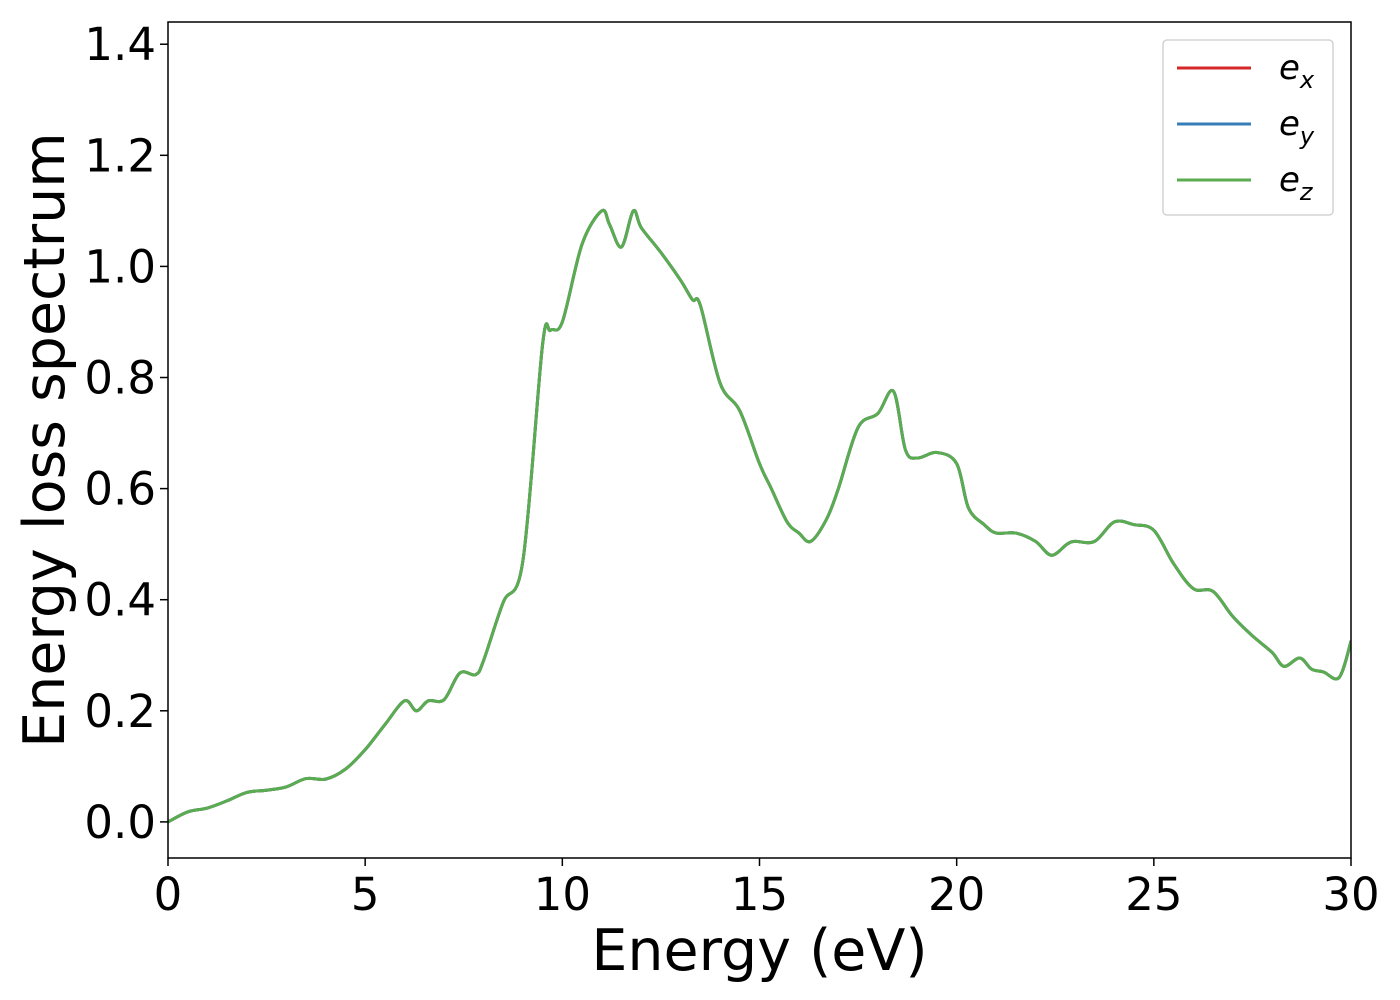 This screenshot has width=1400, height=1000. What do you see at coordinates (365, 894) in the screenshot?
I see `x-tick-label: 5` at bounding box center [365, 894].